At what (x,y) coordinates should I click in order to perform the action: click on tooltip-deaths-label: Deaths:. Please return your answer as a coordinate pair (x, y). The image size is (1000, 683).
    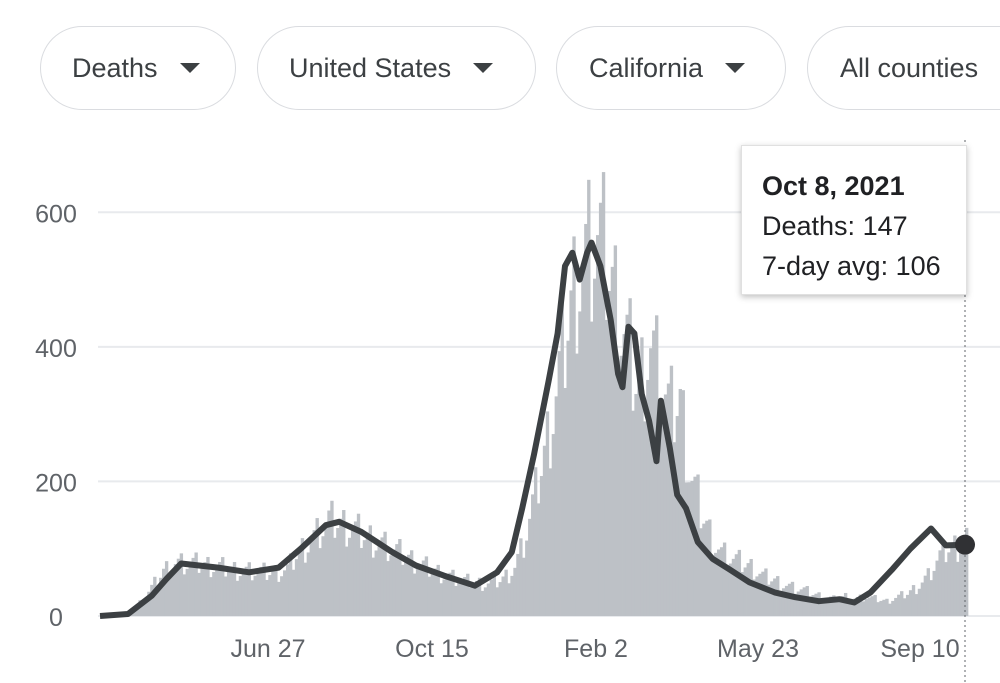
    Looking at the image, I should click on (809, 226).